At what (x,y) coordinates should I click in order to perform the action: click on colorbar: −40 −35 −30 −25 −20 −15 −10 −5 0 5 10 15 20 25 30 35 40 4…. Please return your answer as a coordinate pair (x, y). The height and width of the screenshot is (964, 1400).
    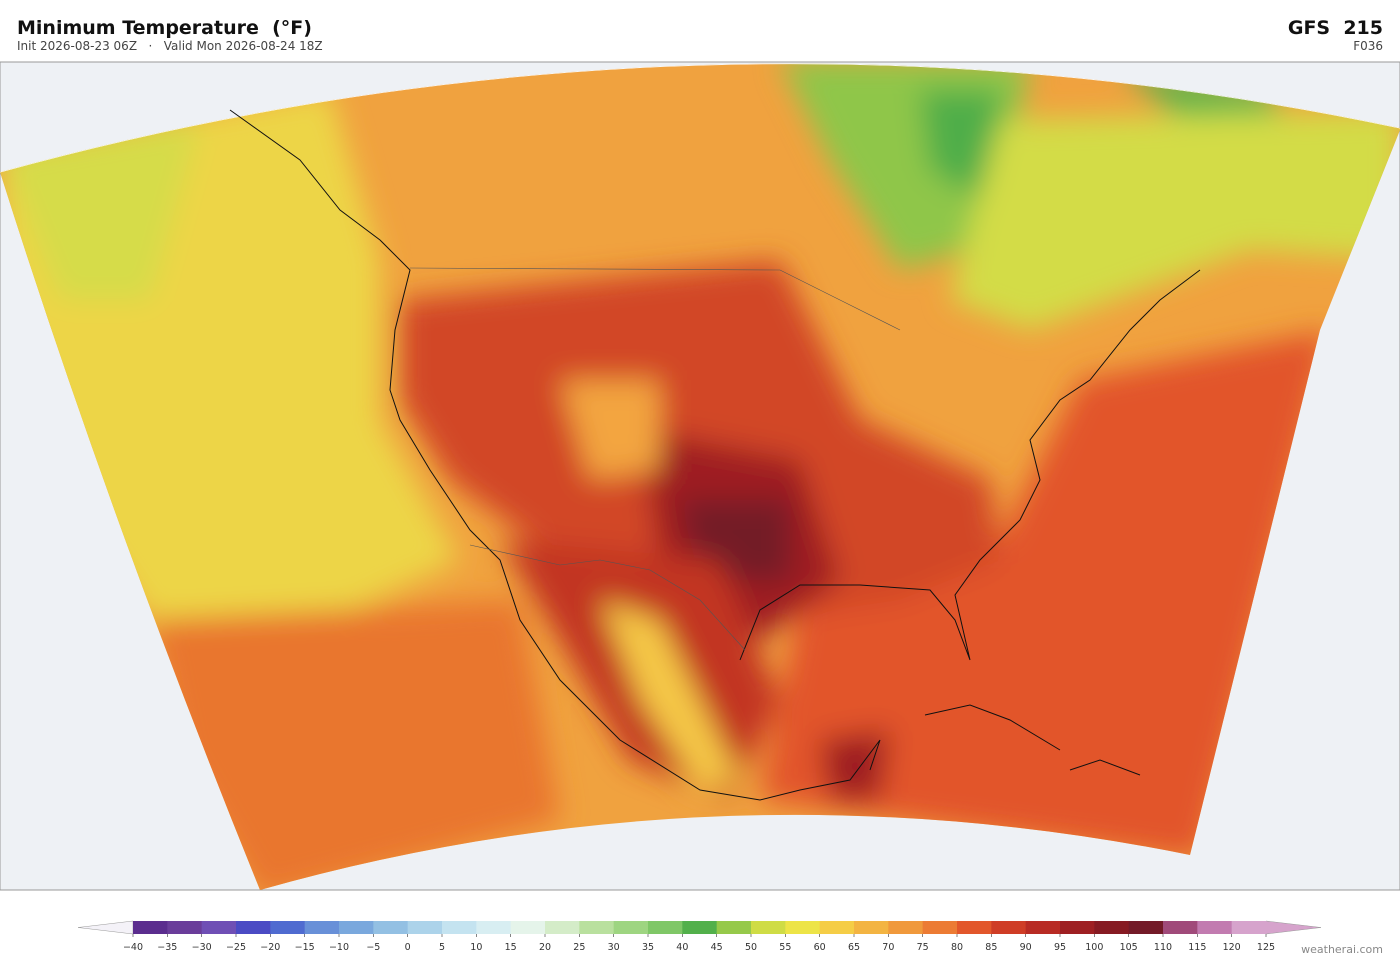
    Looking at the image, I should click on (699, 936).